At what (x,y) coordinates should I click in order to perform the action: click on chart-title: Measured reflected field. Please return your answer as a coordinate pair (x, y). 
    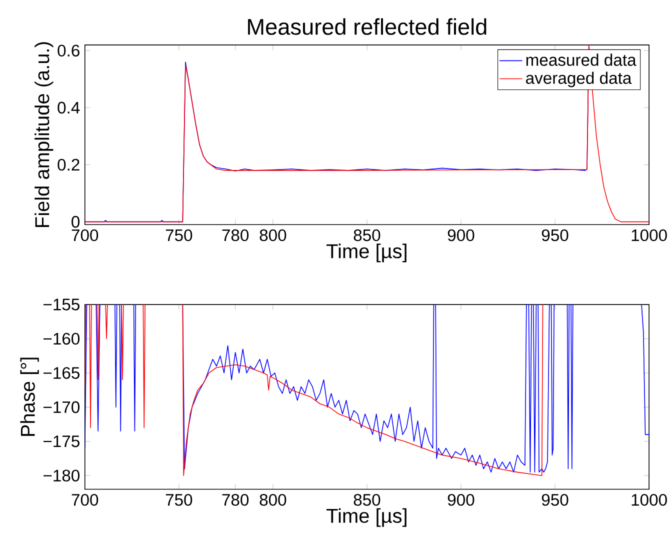
    Looking at the image, I should click on (367, 26).